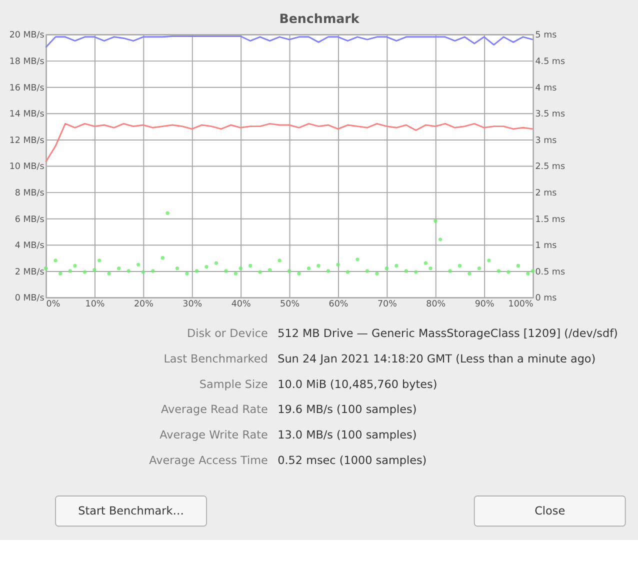 Image resolution: width=638 pixels, height=573 pixels. Describe the element at coordinates (550, 61) in the screenshot. I see `y2-tick-label: 4.5 ms` at that location.